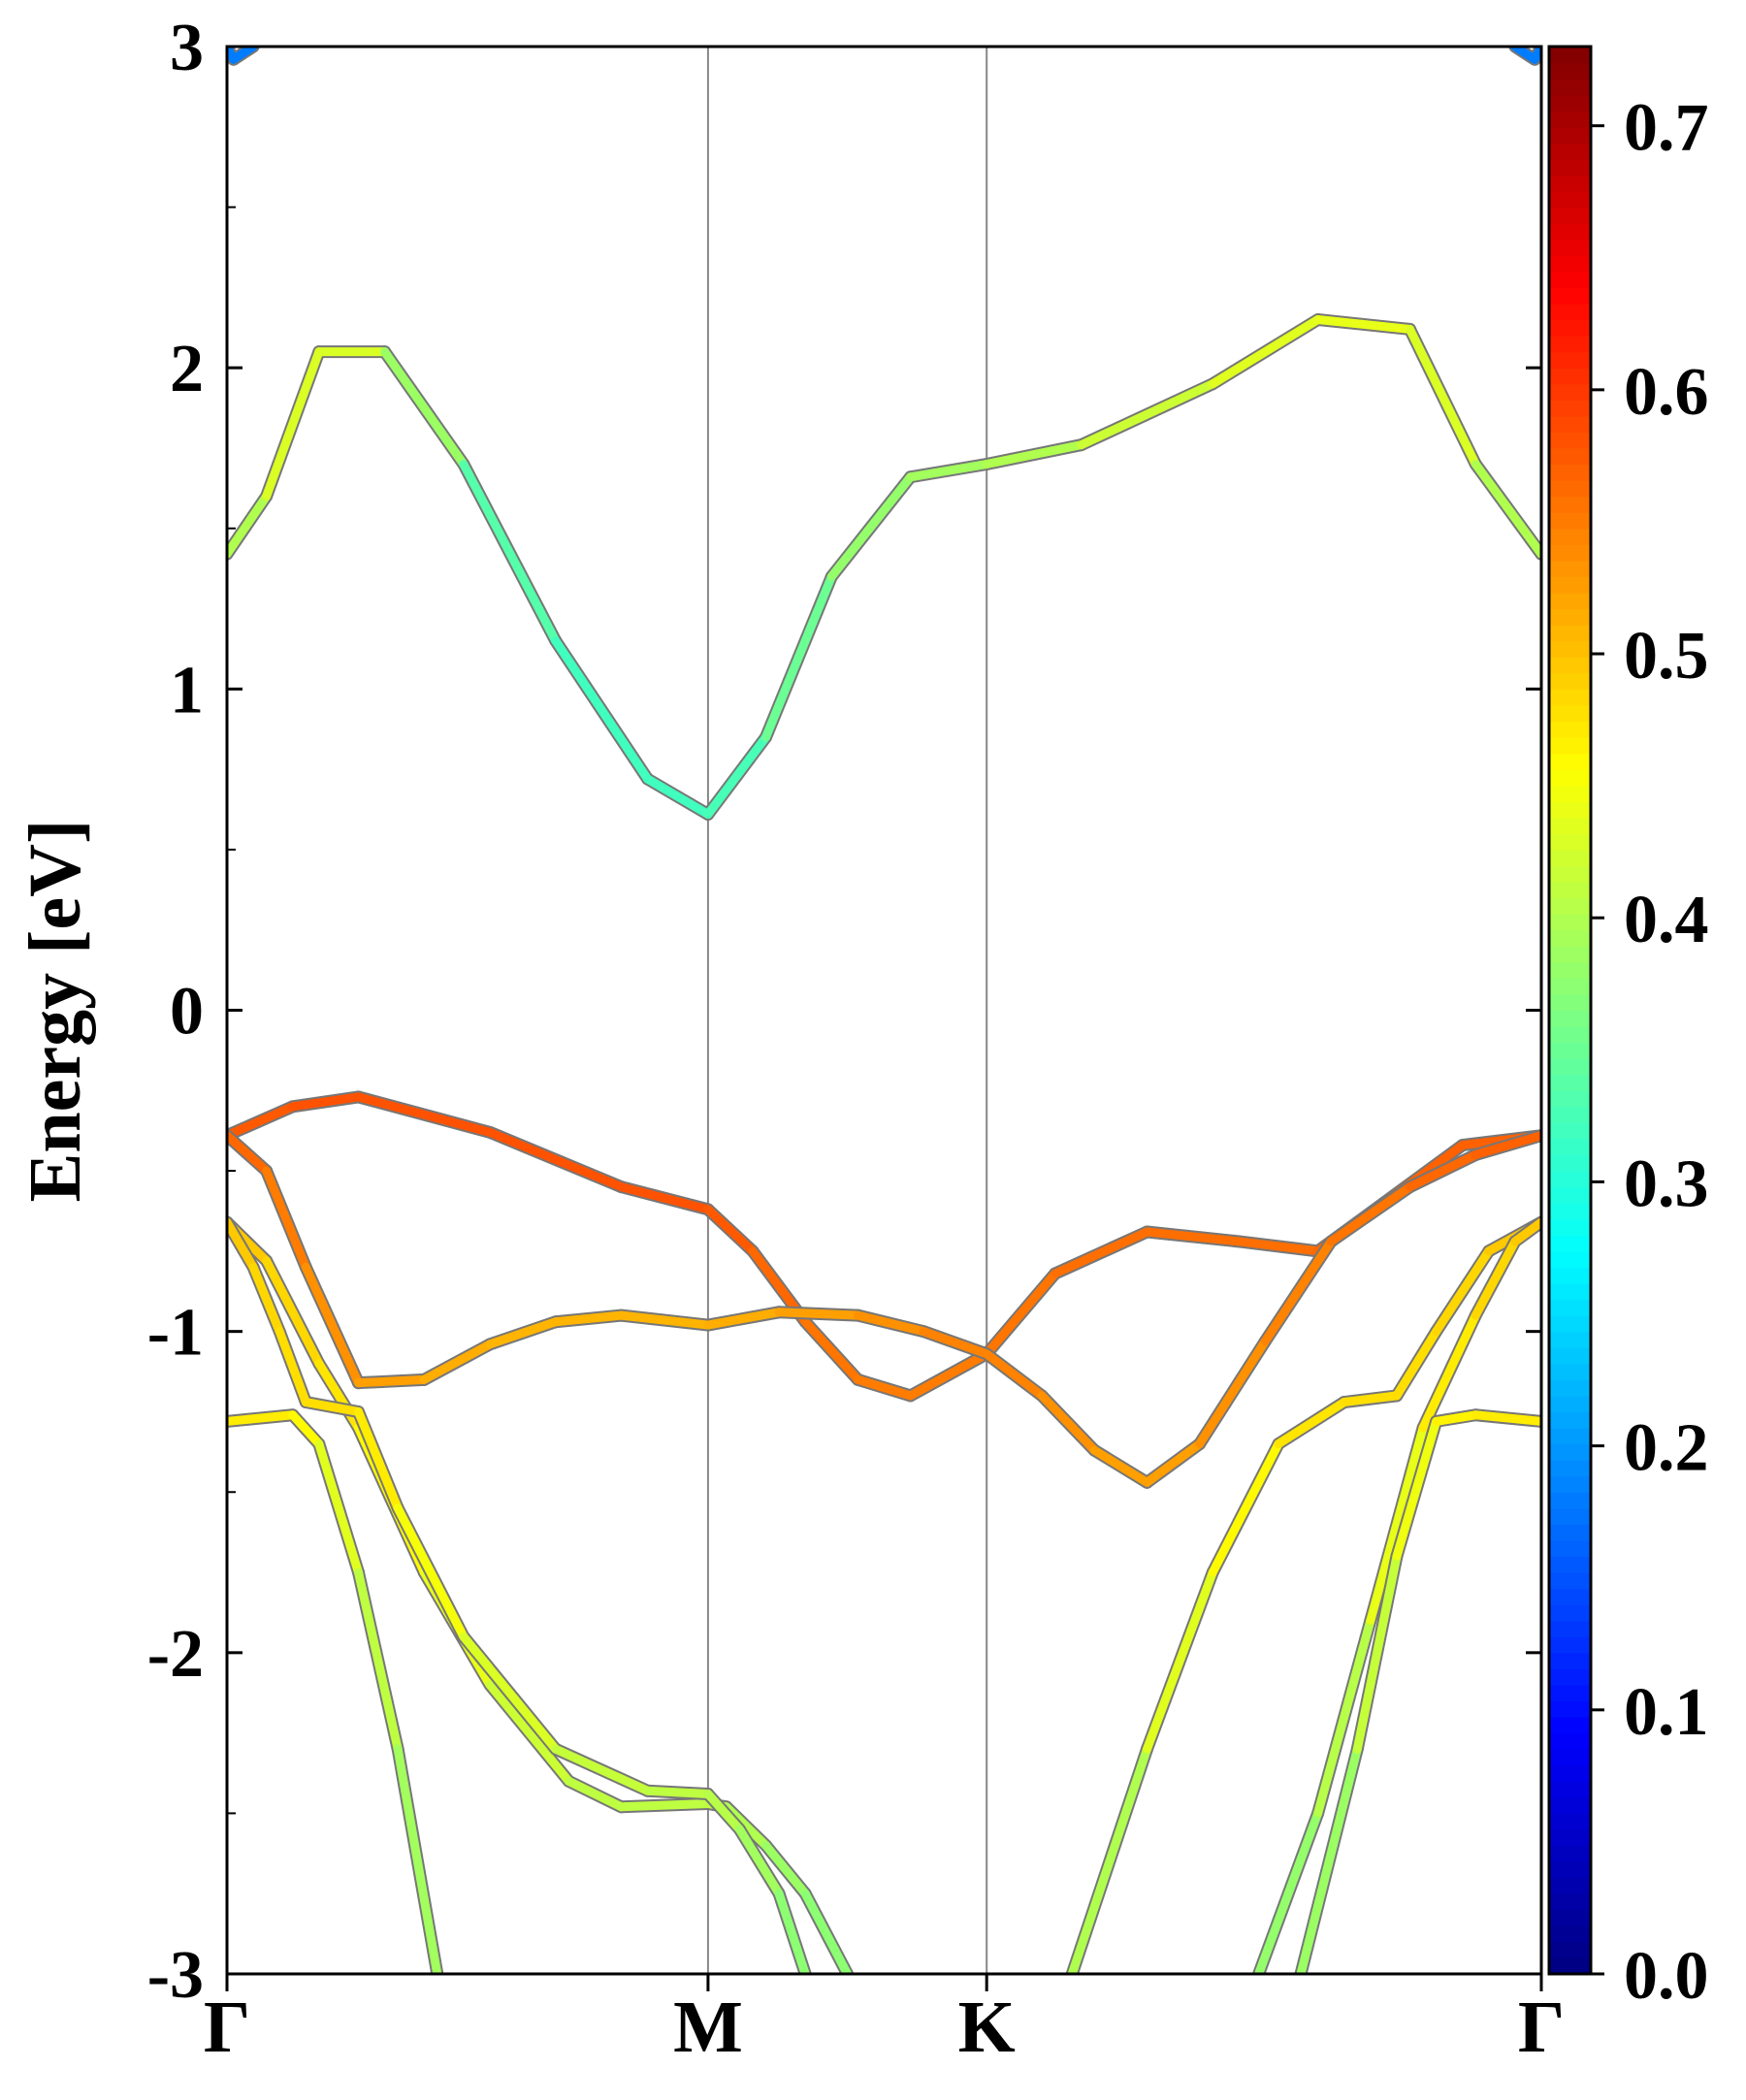  What do you see at coordinates (847, 1010) in the screenshot?
I see `high-symmetry-lines` at bounding box center [847, 1010].